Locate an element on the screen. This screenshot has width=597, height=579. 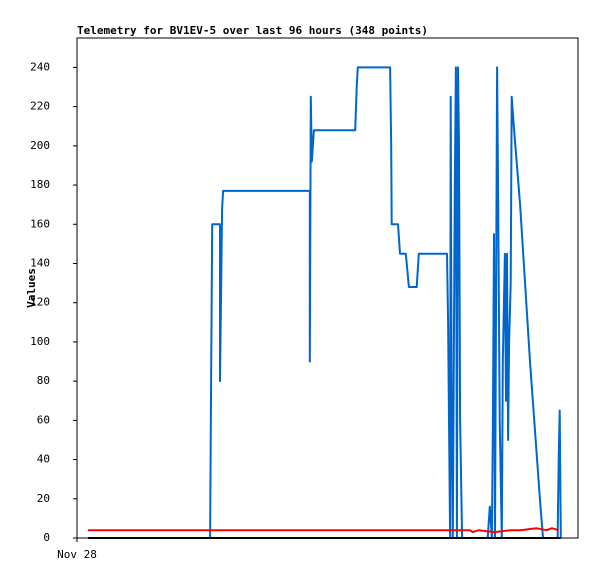
y-tick-label: 100 is located at coordinates (40, 341).